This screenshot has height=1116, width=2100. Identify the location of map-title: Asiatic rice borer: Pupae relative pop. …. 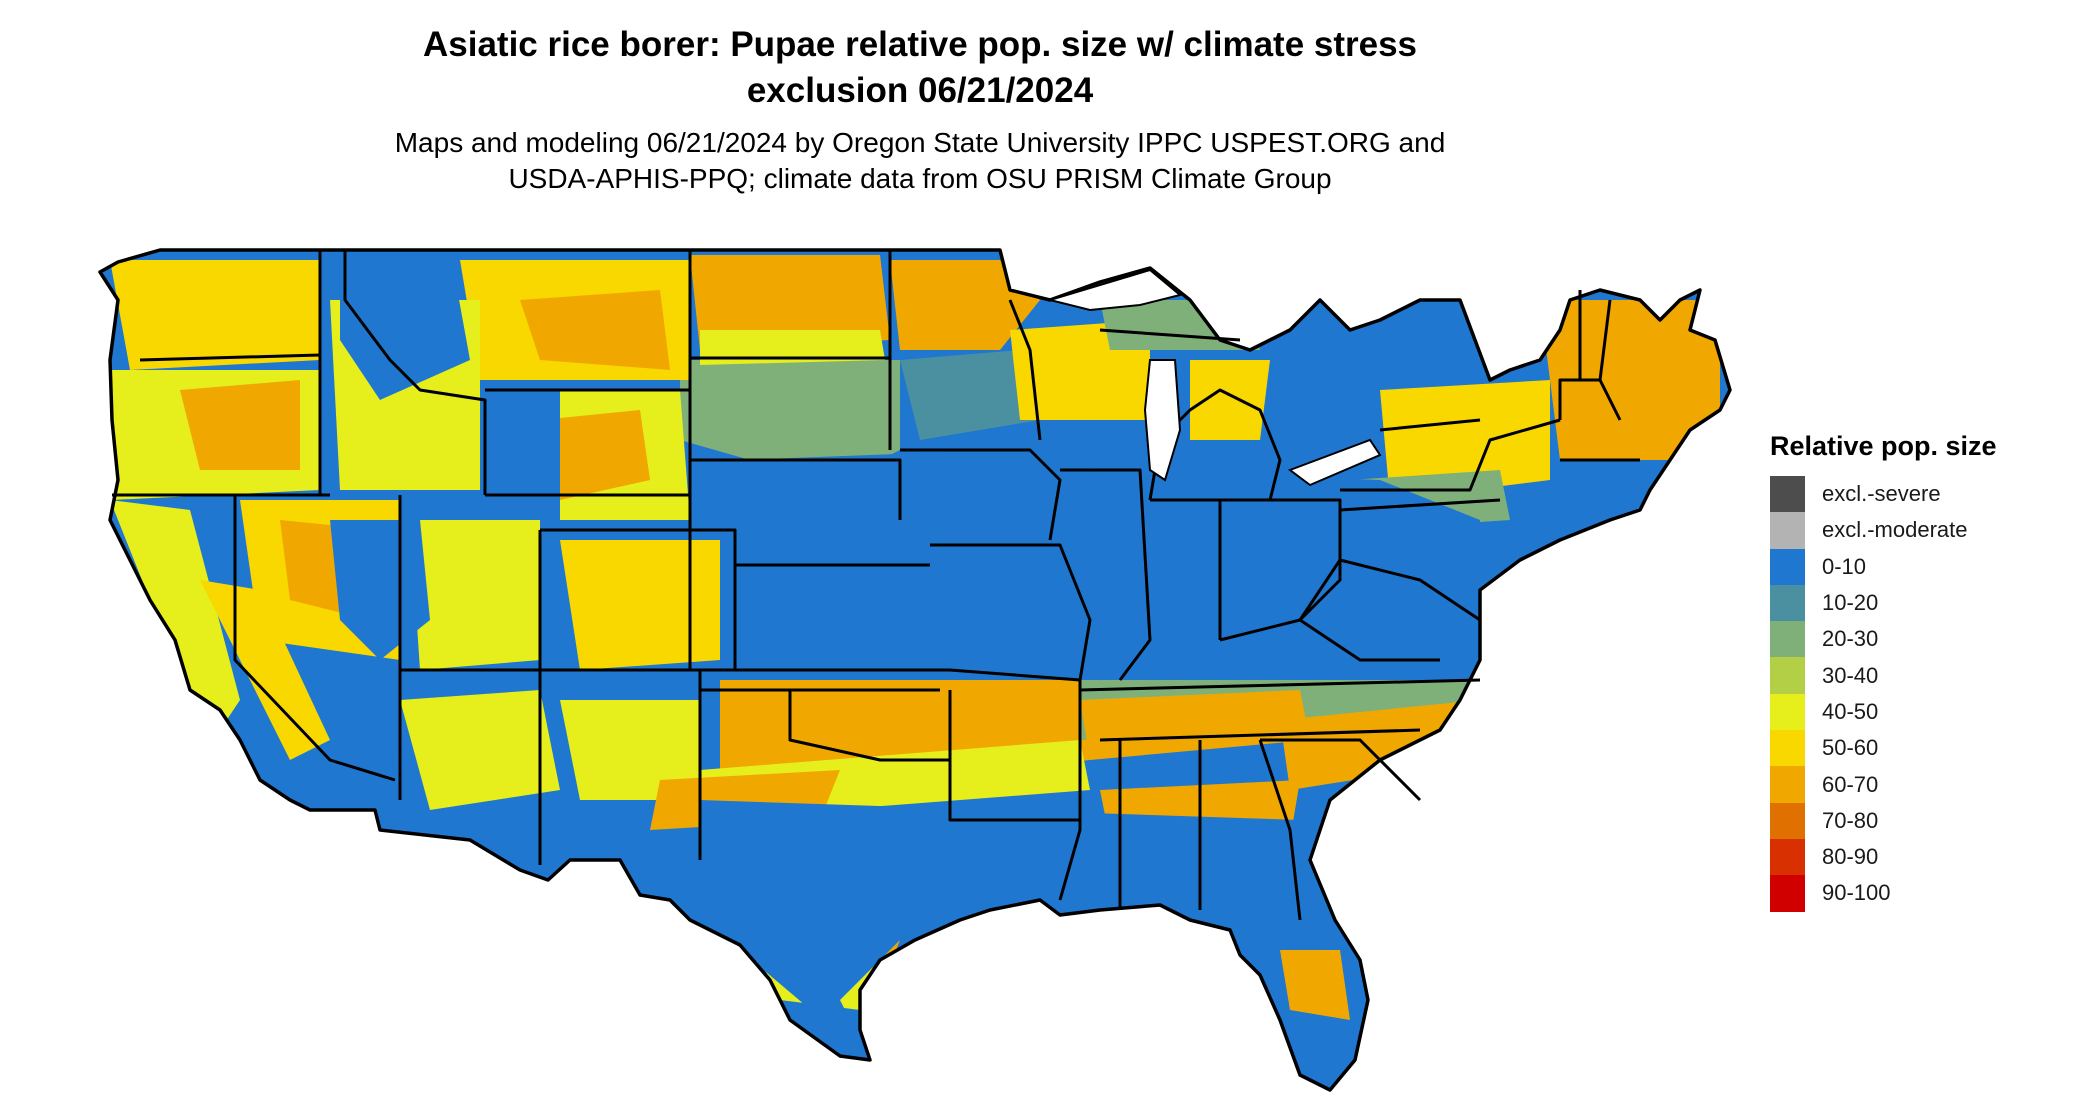
(920, 68).